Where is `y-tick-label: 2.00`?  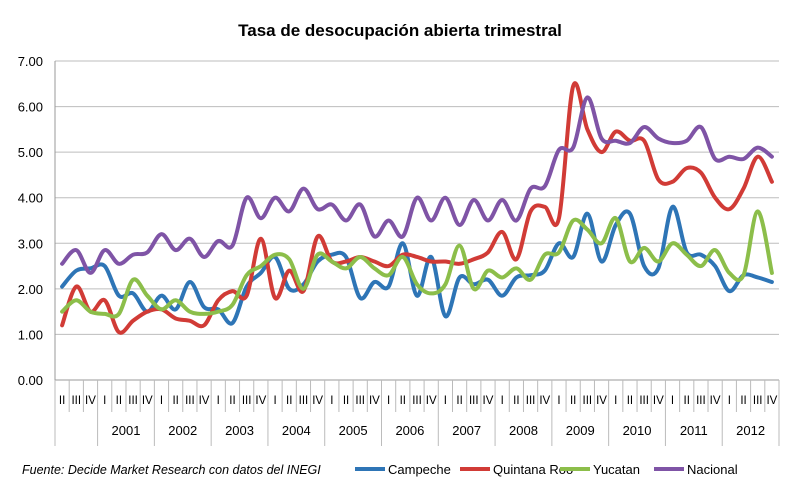
y-tick-label: 2.00 is located at coordinates (30, 289).